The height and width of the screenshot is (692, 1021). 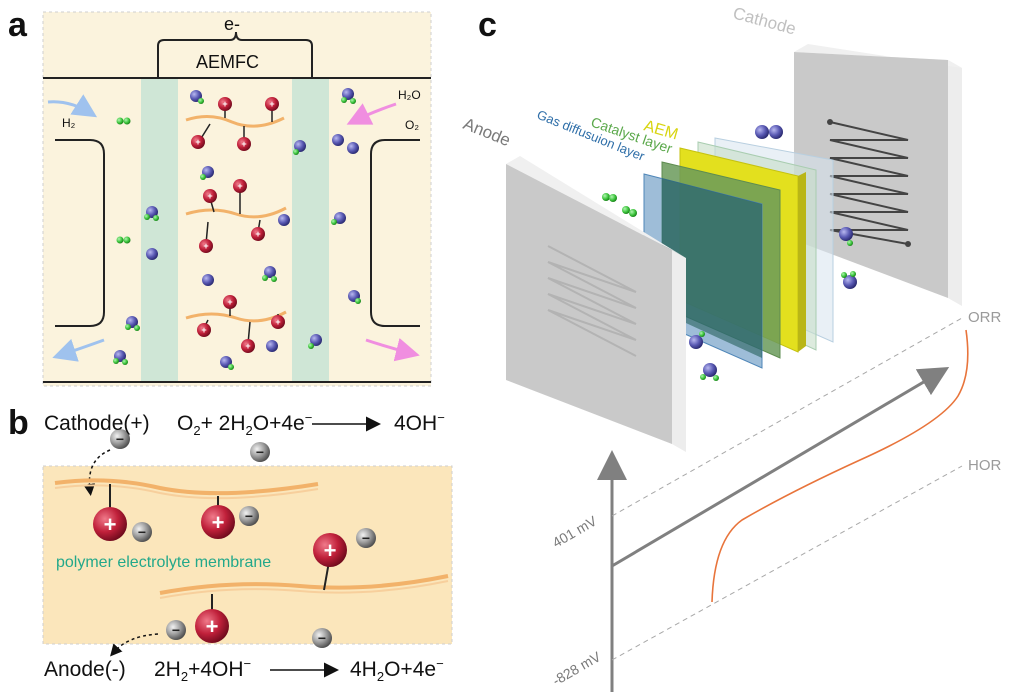 I want to click on electron-label: e-, so click(x=232, y=24).